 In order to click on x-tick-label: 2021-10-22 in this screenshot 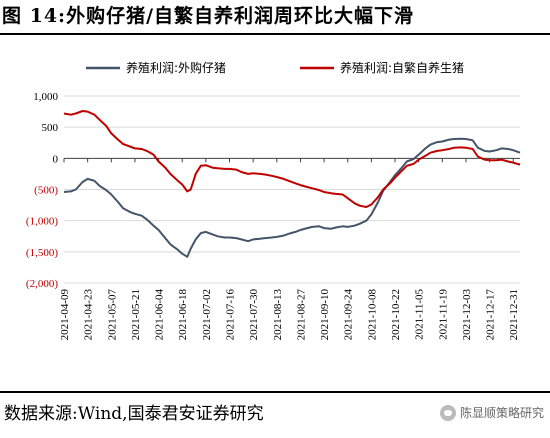, I will do `click(396, 314)`.